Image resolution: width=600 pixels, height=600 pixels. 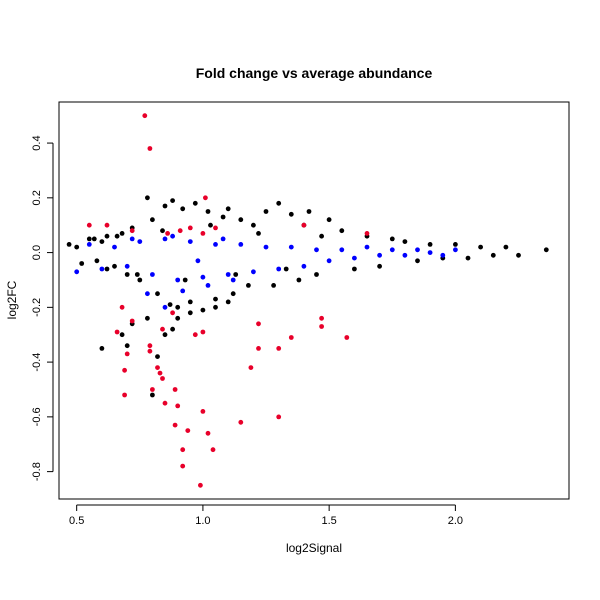 I want to click on x-tick-label: 0.5, so click(x=76, y=521).